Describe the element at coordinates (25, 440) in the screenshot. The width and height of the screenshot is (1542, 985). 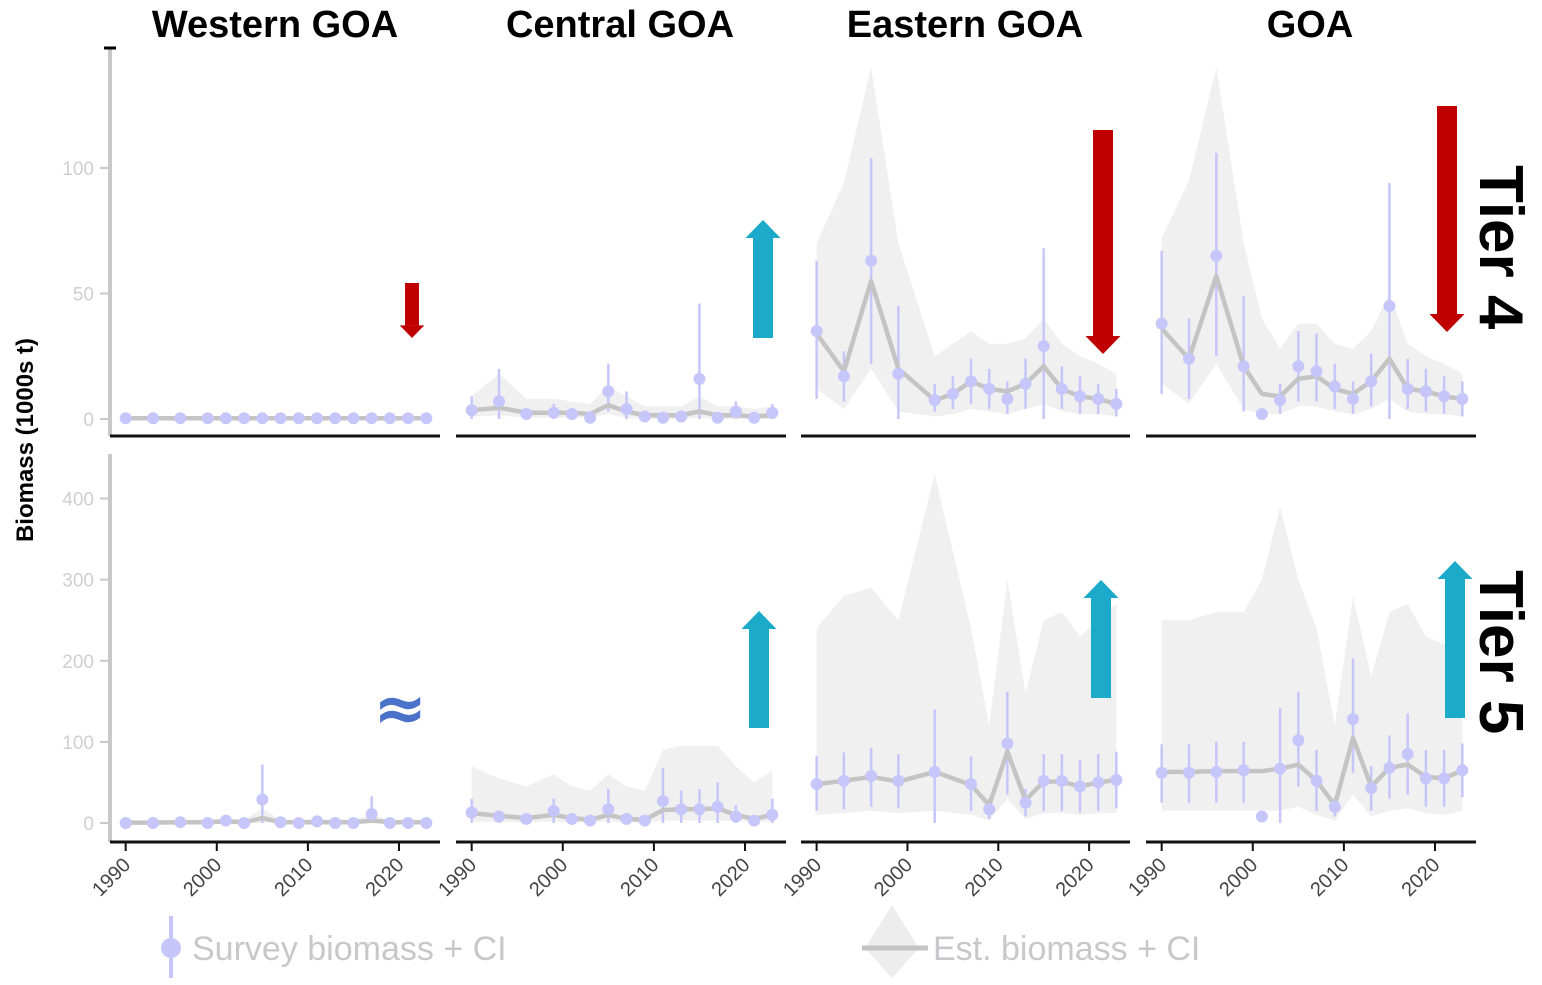
I see `y-axis-title: Biomass (1000s t)` at that location.